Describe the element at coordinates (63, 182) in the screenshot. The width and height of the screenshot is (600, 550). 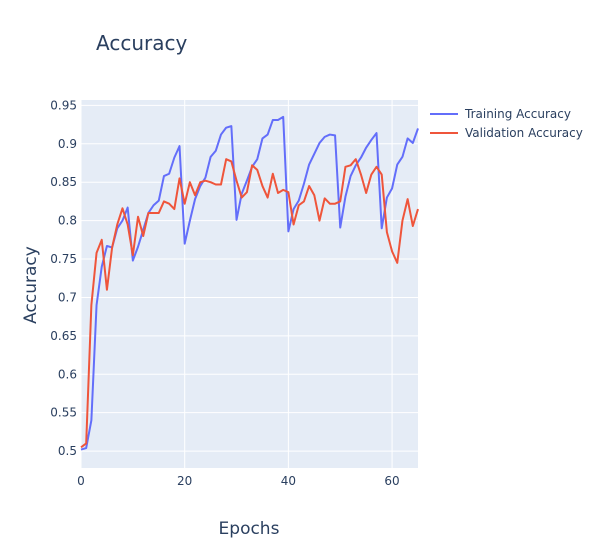
I see `y-tick-label: 0.85` at that location.